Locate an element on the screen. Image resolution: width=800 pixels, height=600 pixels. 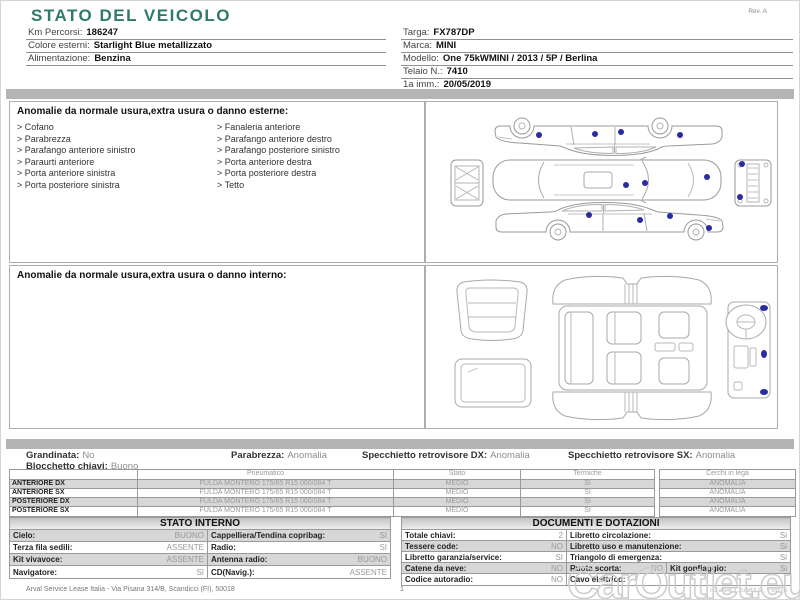
summary-specchietto-dx: Specchietto retrovisore DX: Anomalia is located at coordinates (446, 455).